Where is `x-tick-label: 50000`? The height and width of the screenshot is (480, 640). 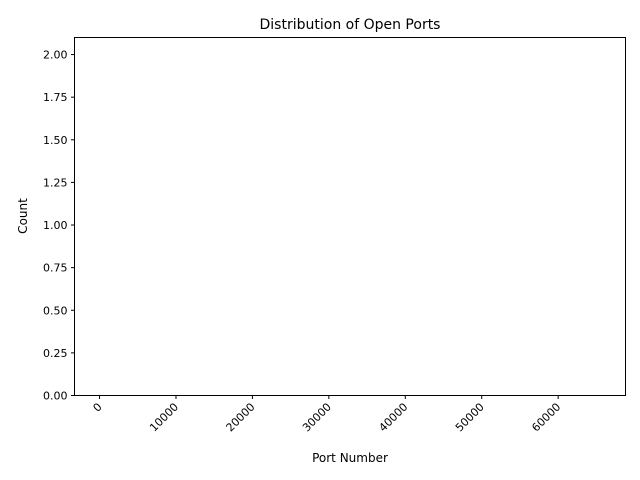
x-tick-label: 50000 is located at coordinates (470, 417).